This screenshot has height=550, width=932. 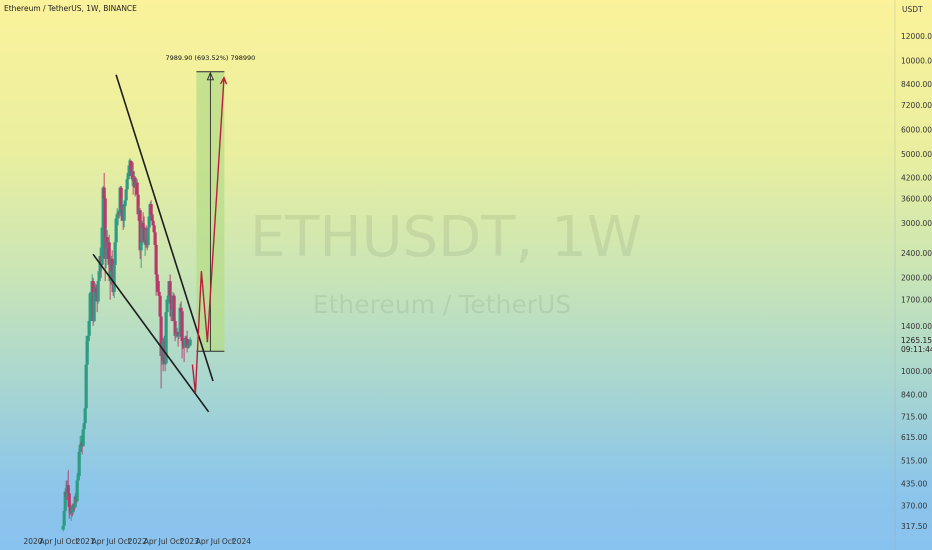 What do you see at coordinates (223, 80) in the screenshot?
I see `projection-arrow-head` at bounding box center [223, 80].